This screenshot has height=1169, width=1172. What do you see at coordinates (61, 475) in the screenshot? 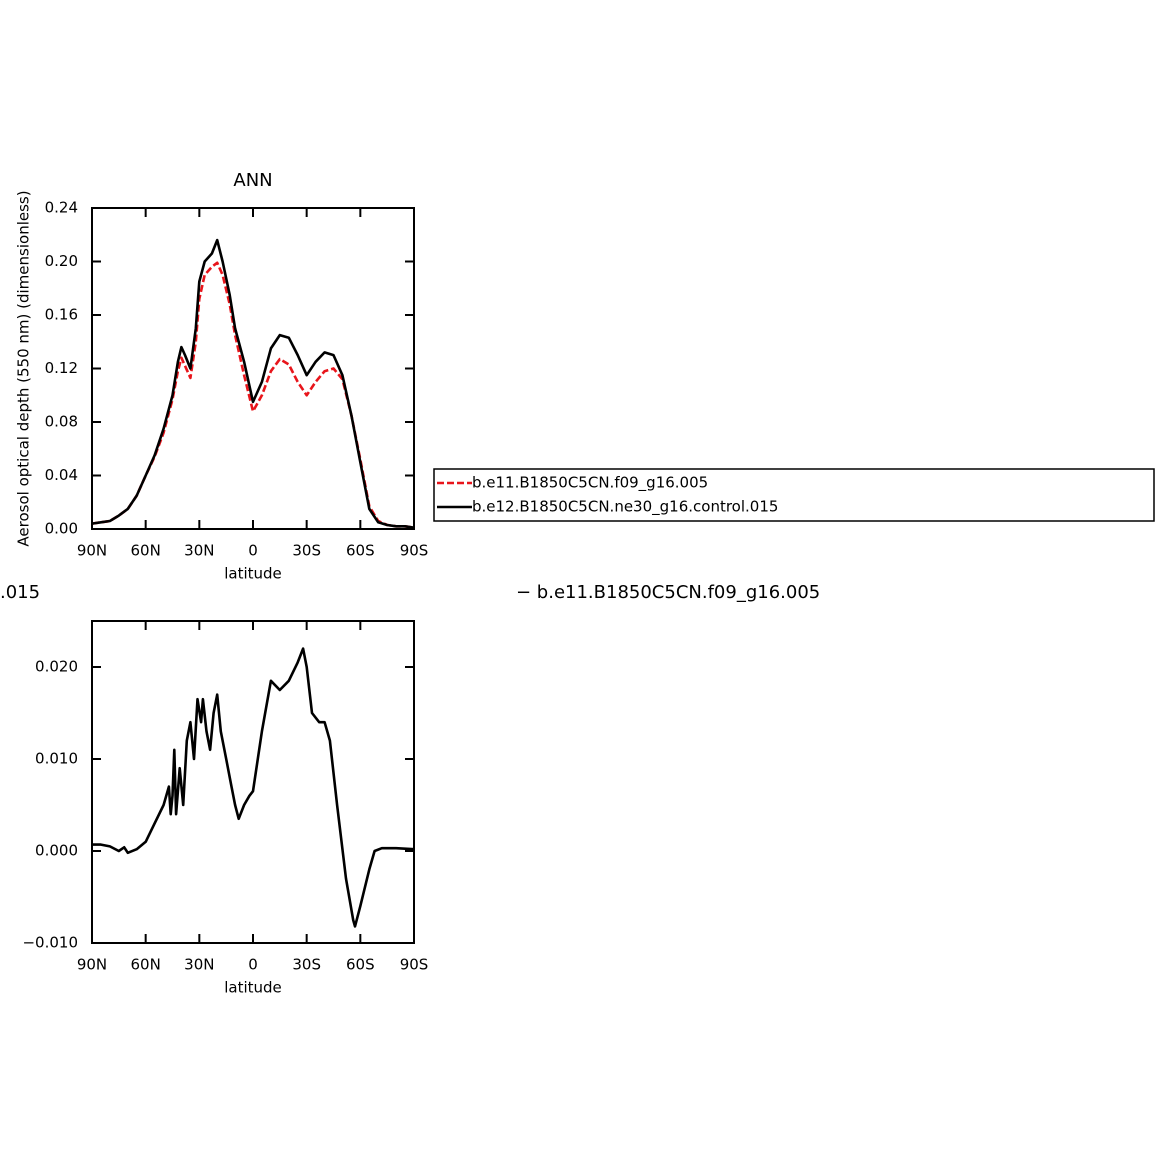
I see `y-tick-label: 0.04` at bounding box center [61, 475].